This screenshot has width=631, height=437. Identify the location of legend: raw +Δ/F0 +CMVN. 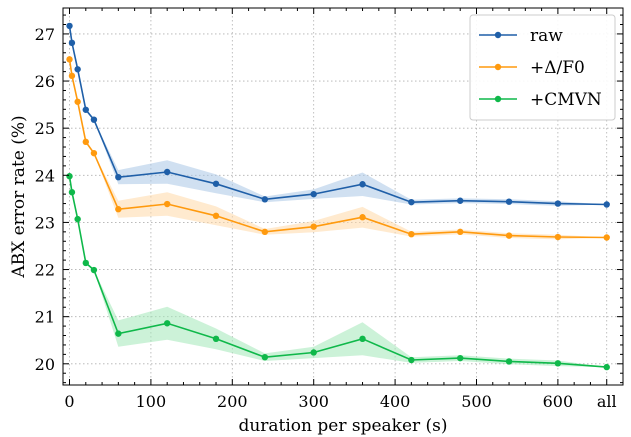
(542, 67).